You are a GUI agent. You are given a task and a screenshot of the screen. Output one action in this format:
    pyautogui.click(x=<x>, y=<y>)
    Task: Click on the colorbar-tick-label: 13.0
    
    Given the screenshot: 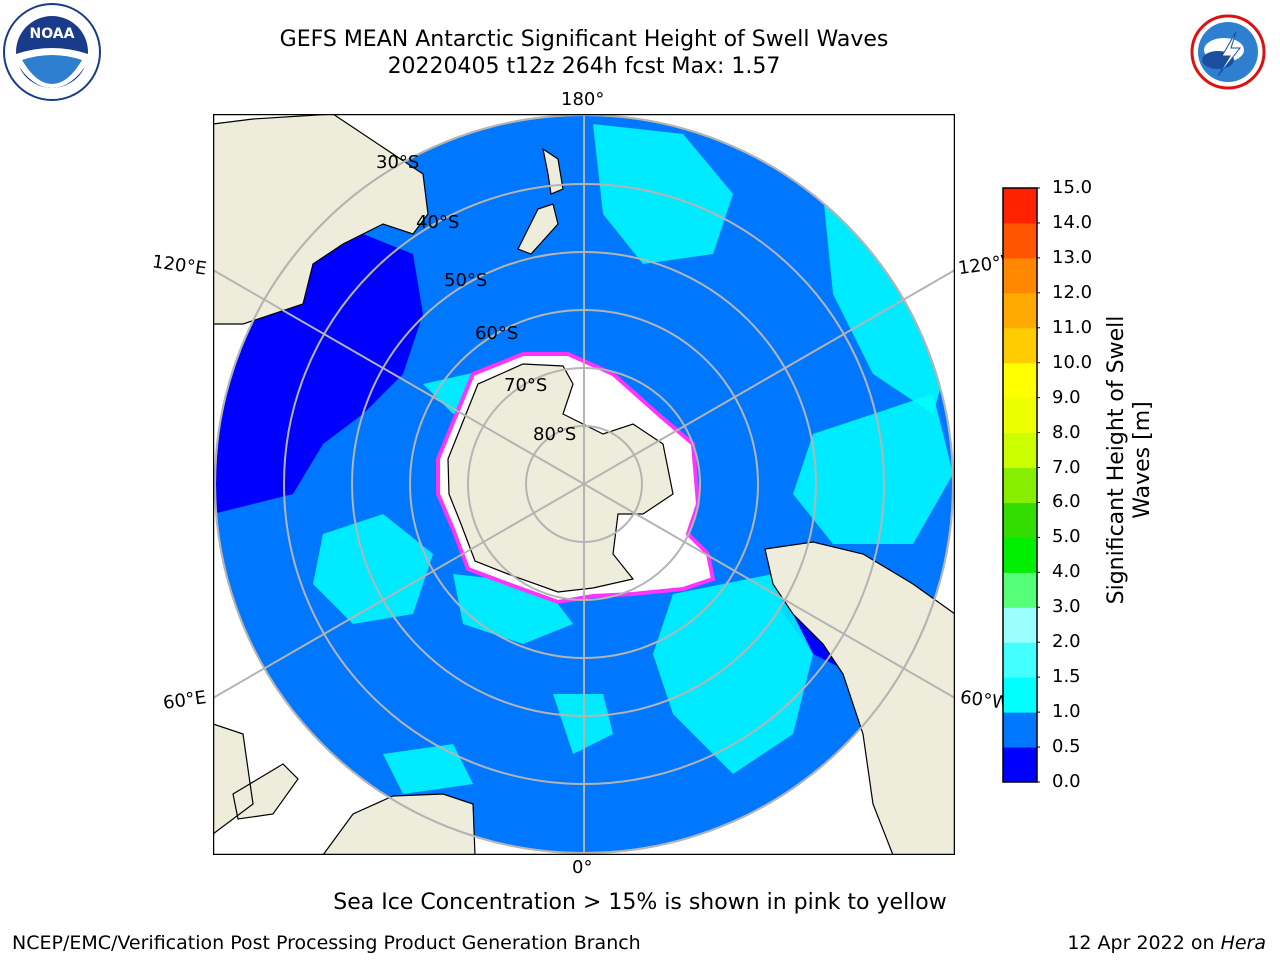 What is the action you would take?
    pyautogui.click(x=1072, y=257)
    